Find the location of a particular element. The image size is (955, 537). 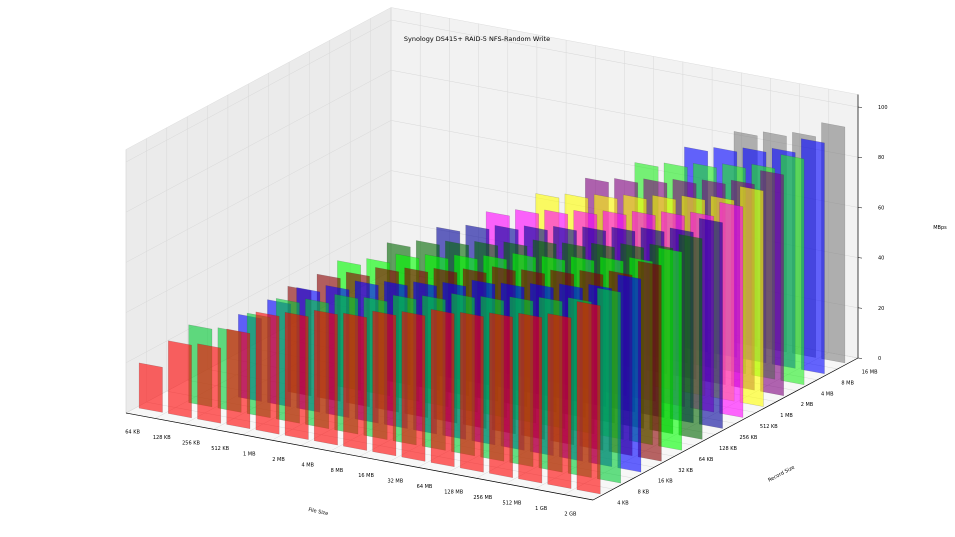

y-tick-label: 8 MB is located at coordinates (847, 383).